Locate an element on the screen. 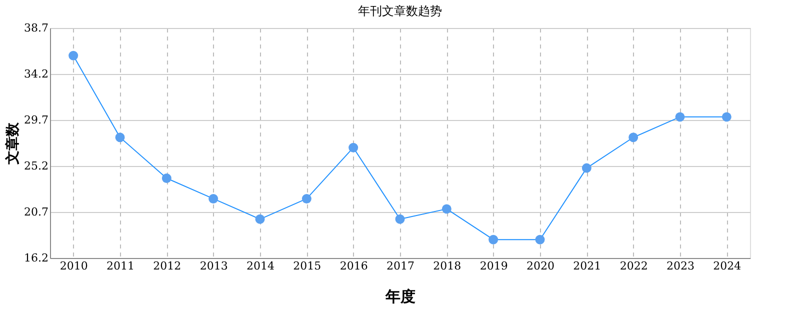 The height and width of the screenshot is (330, 790). y-tick-label: 34.2 is located at coordinates (36, 74).